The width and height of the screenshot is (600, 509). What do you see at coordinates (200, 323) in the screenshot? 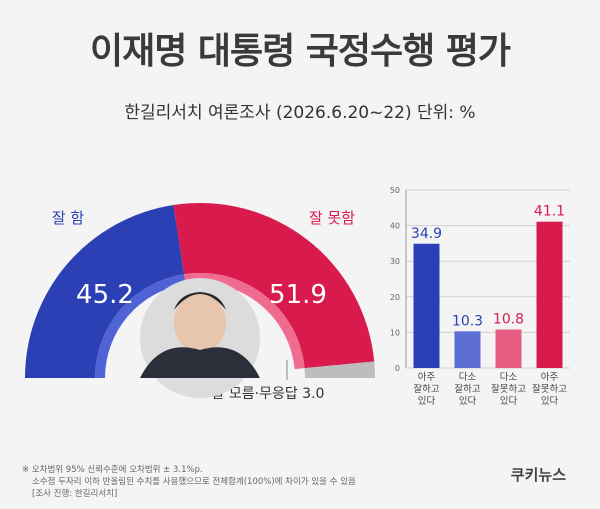
I see `portrait-face` at bounding box center [200, 323].